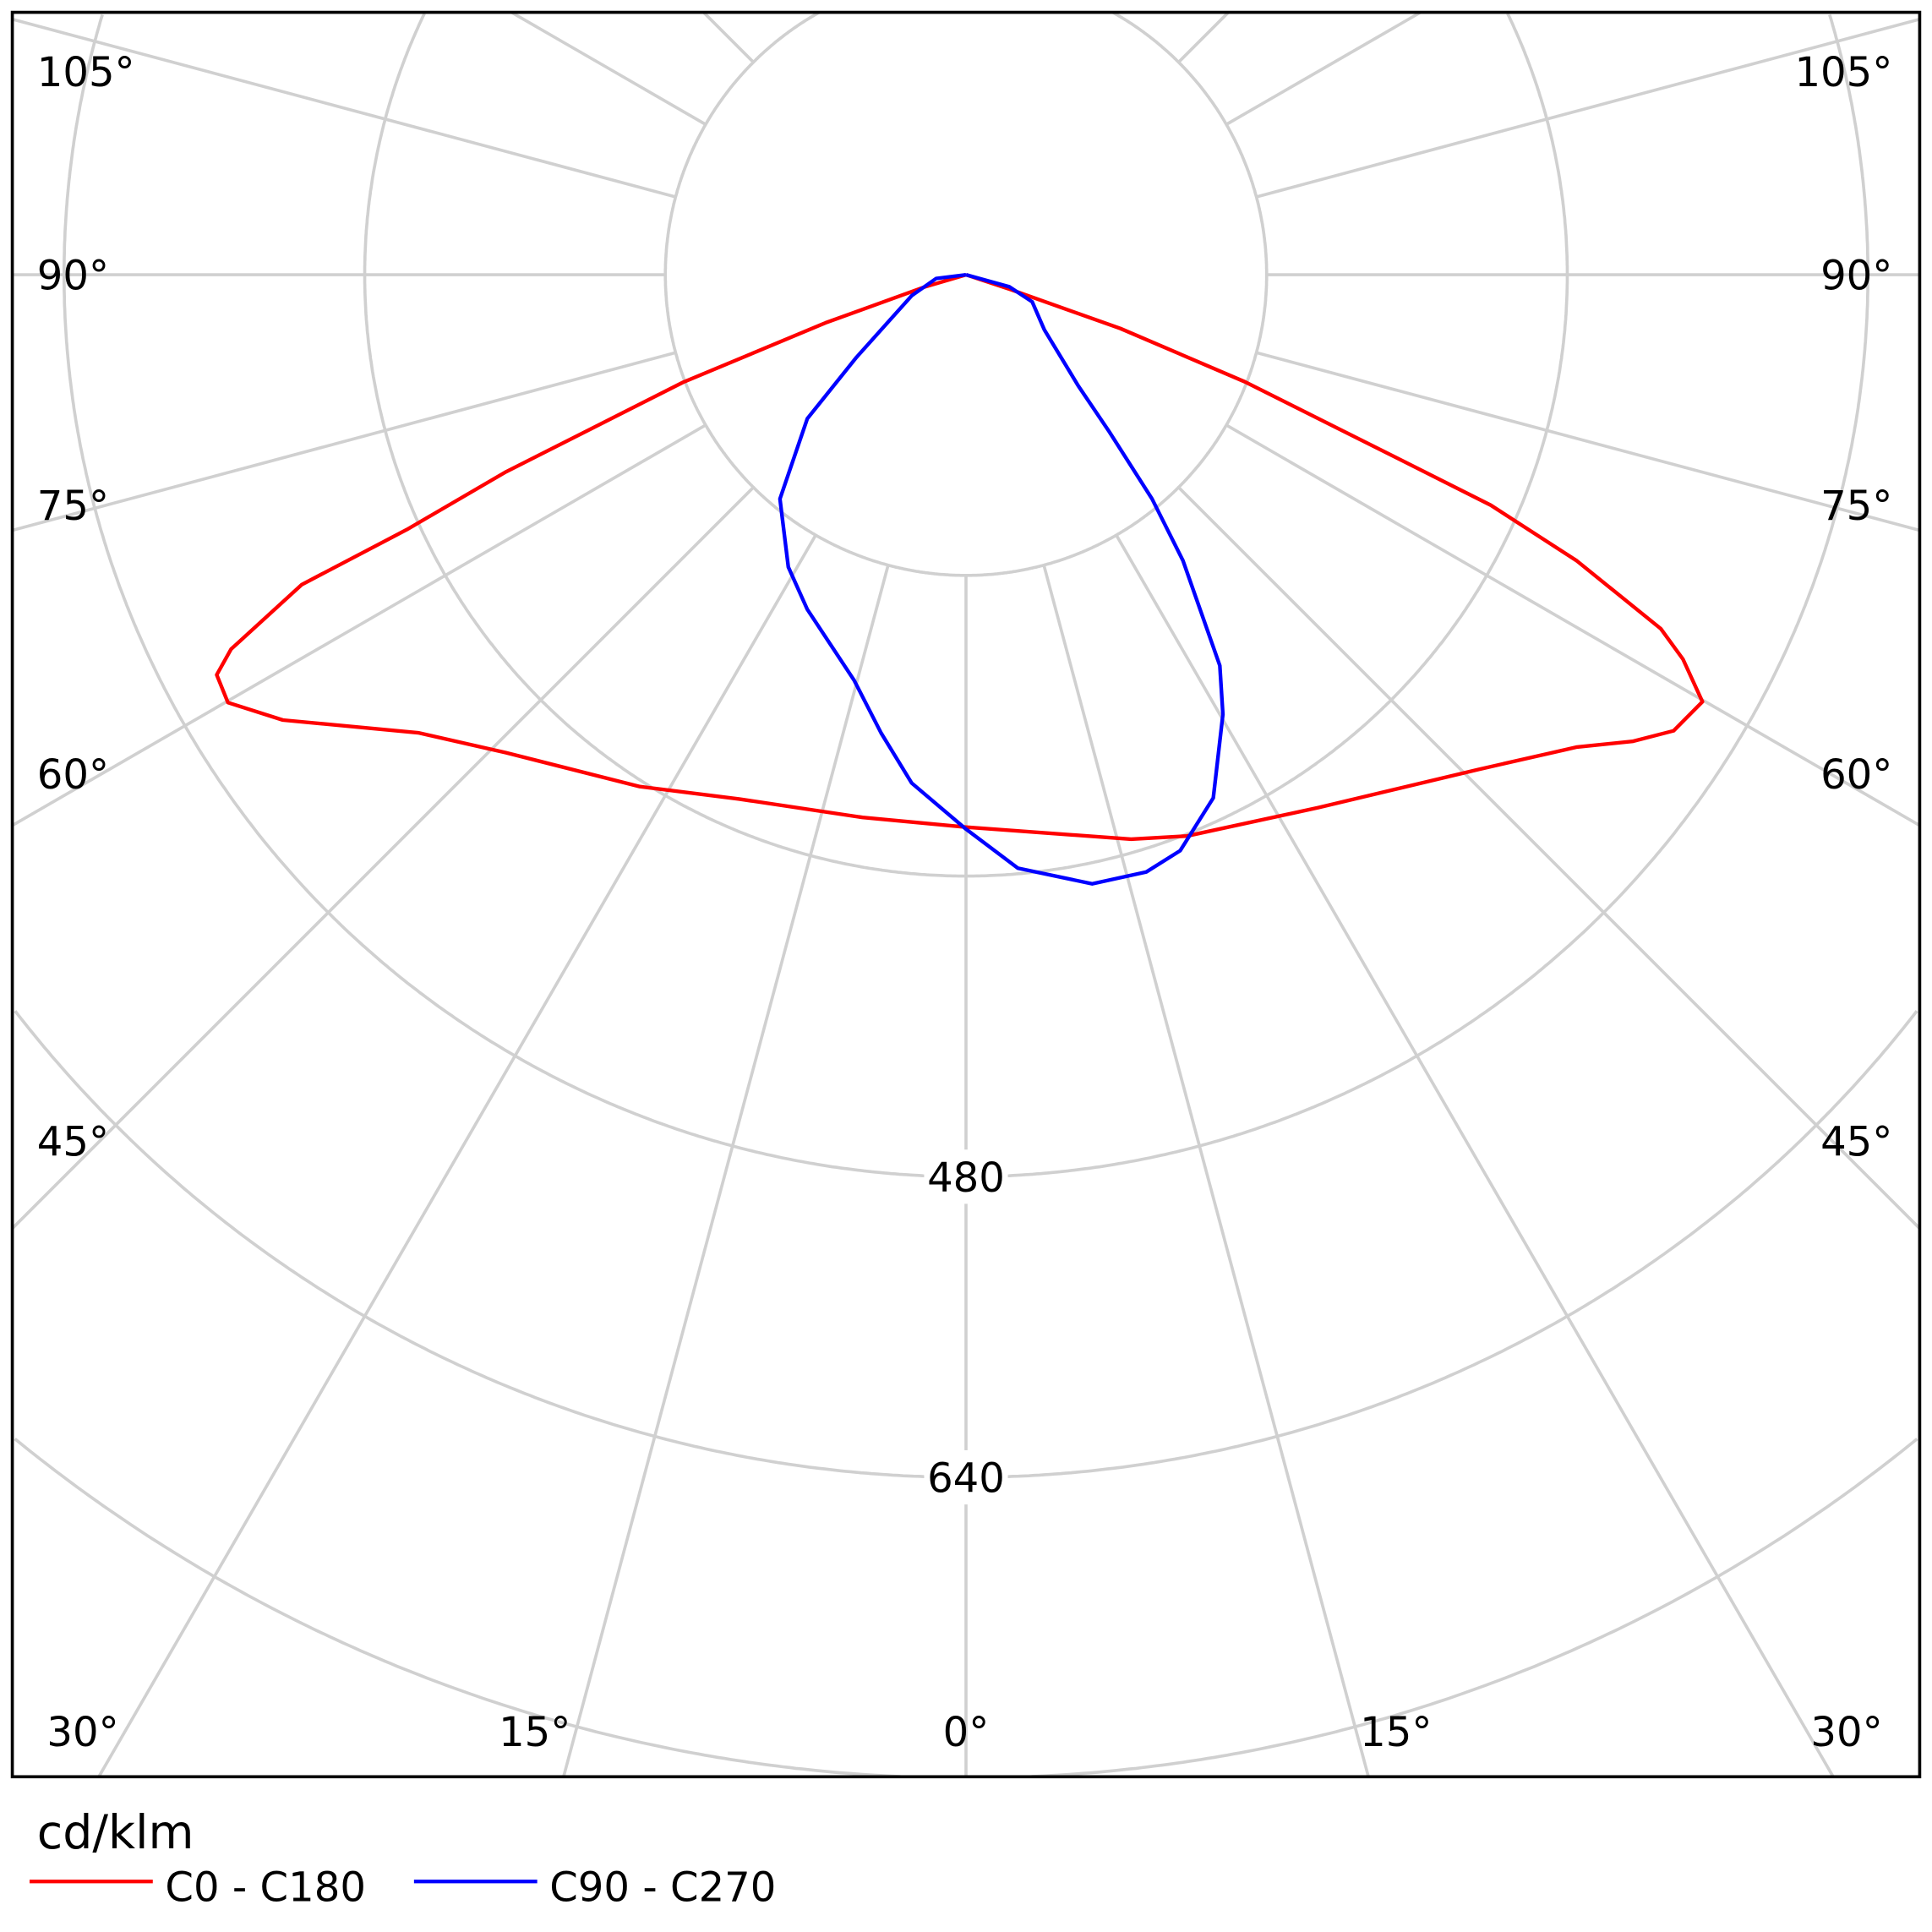  I want to click on grid-ring, so click(966, 294).